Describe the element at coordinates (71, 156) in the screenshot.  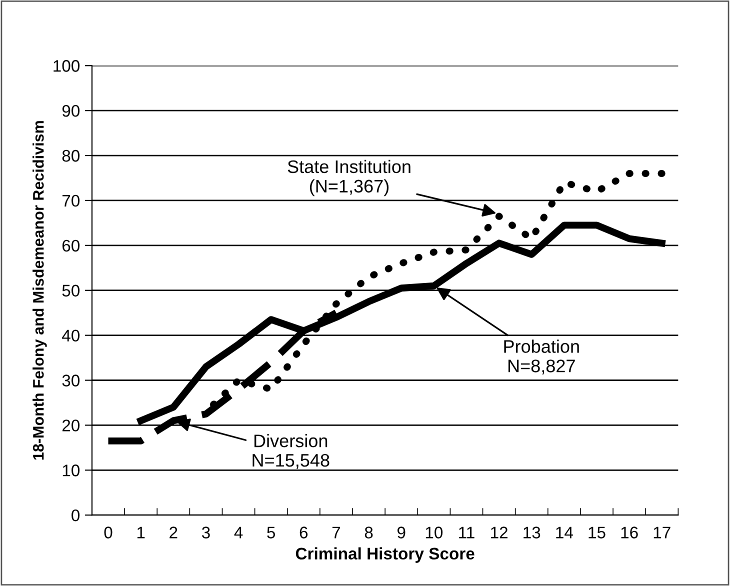
I see `y-tick-label: 80` at that location.